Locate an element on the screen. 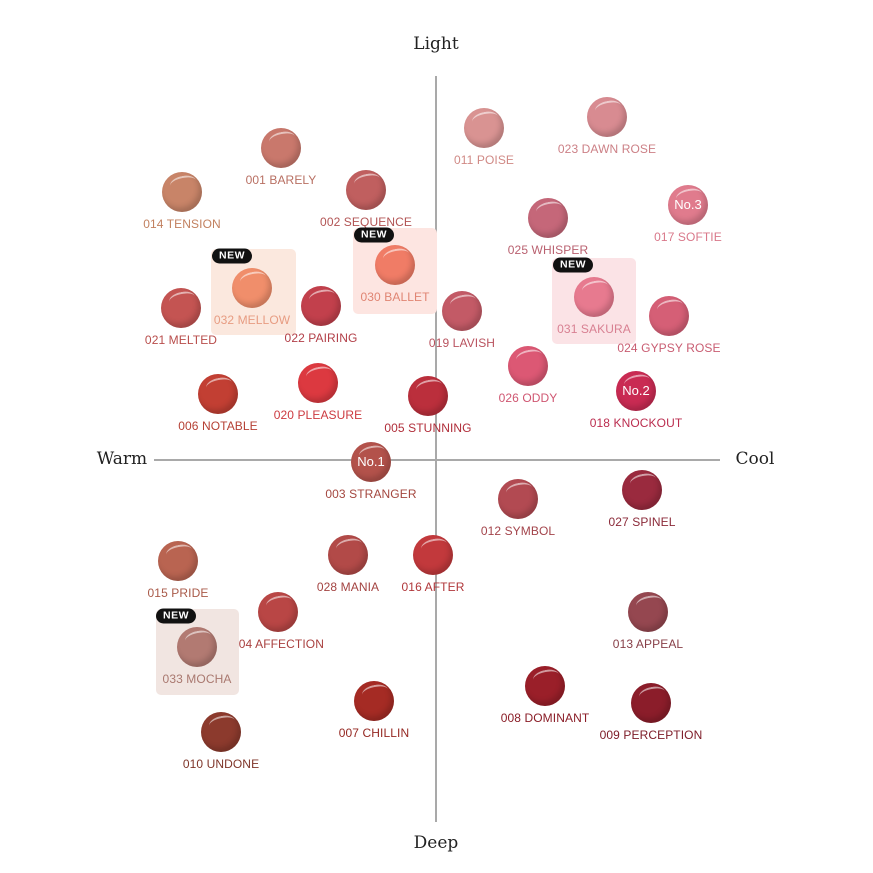  vertical-axis-line is located at coordinates (436, 449).